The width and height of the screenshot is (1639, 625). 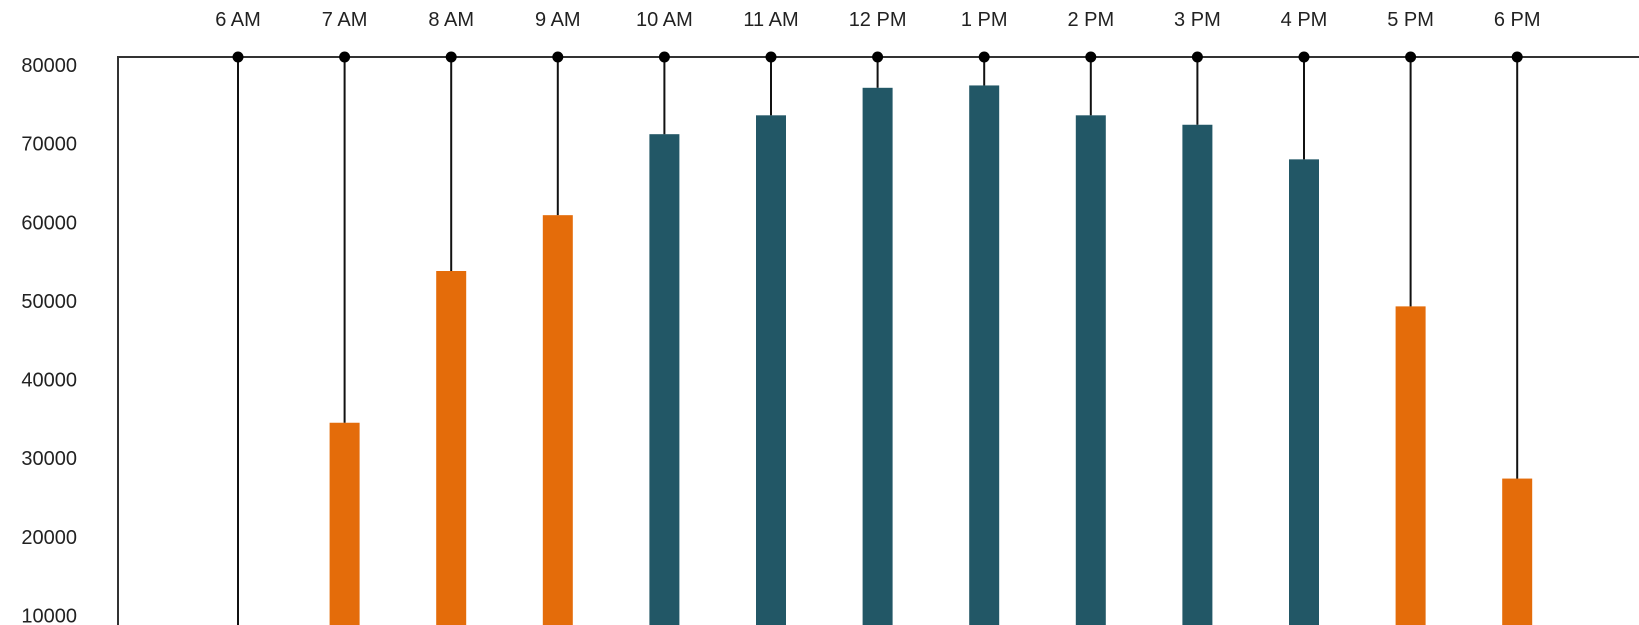 I want to click on hour-label-1-pm: 1 PM, so click(x=984, y=20).